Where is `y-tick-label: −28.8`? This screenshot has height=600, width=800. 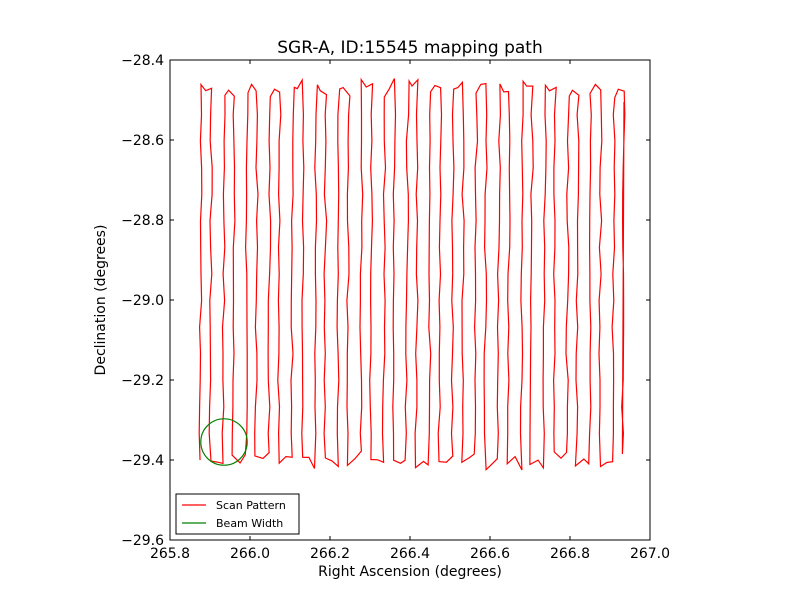
y-tick-label: −28.8 is located at coordinates (142, 221).